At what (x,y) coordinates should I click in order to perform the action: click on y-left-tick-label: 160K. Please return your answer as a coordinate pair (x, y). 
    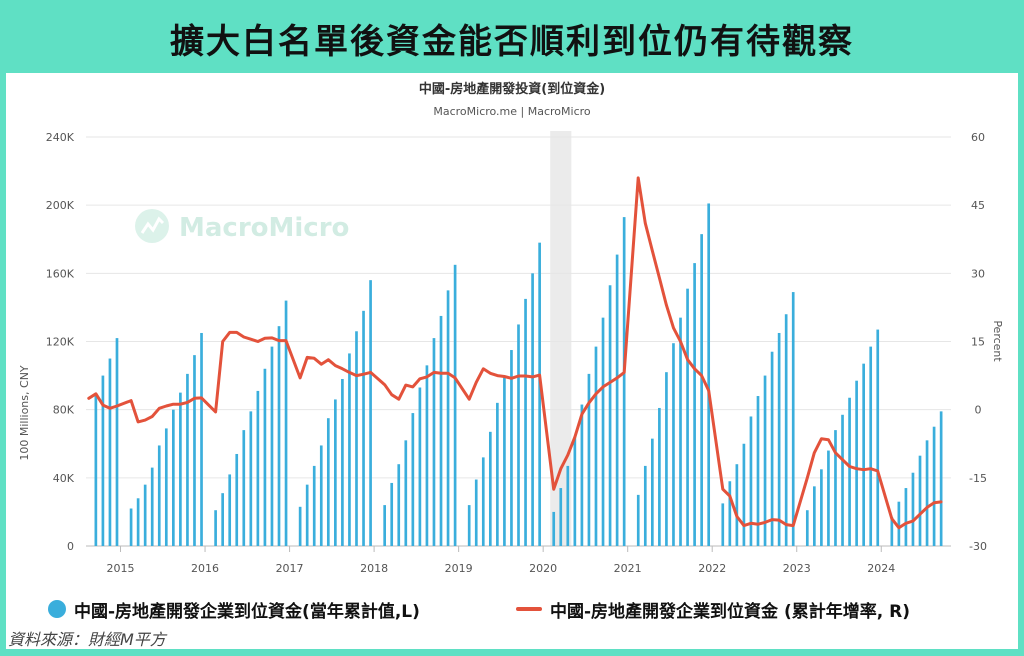
    Looking at the image, I should click on (60, 273).